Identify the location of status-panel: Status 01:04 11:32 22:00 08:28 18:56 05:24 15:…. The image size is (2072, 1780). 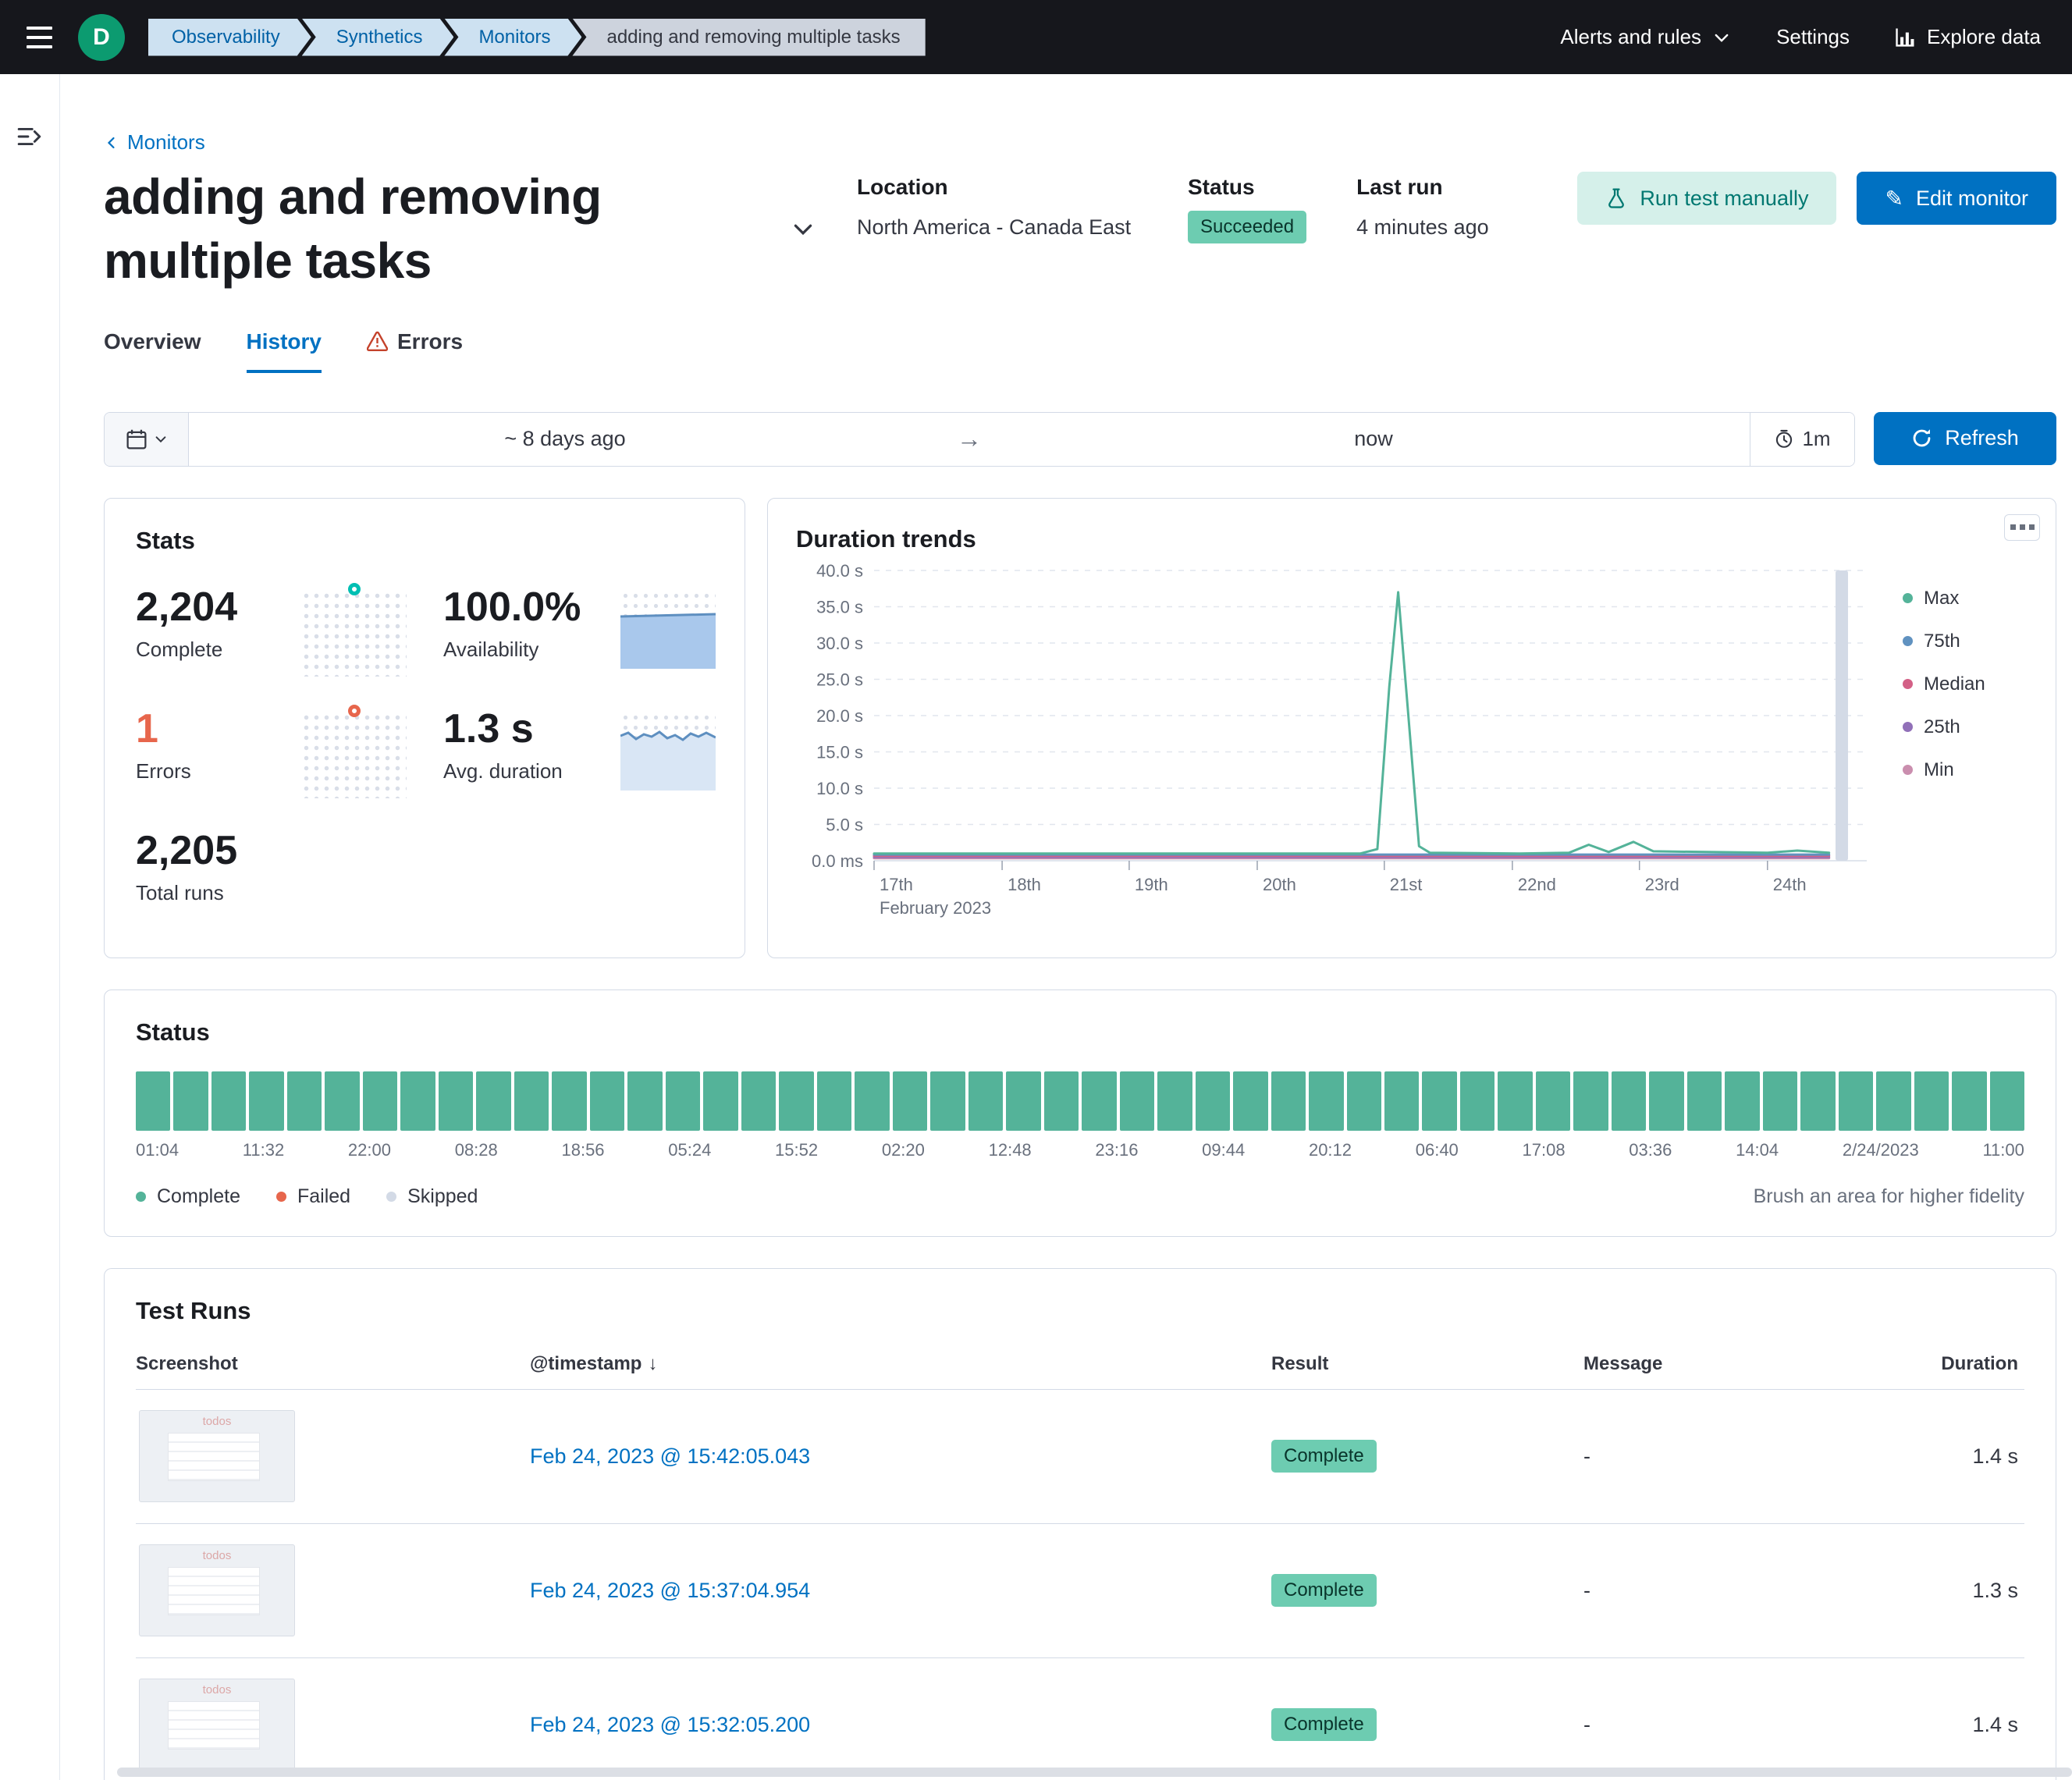
(1080, 1113).